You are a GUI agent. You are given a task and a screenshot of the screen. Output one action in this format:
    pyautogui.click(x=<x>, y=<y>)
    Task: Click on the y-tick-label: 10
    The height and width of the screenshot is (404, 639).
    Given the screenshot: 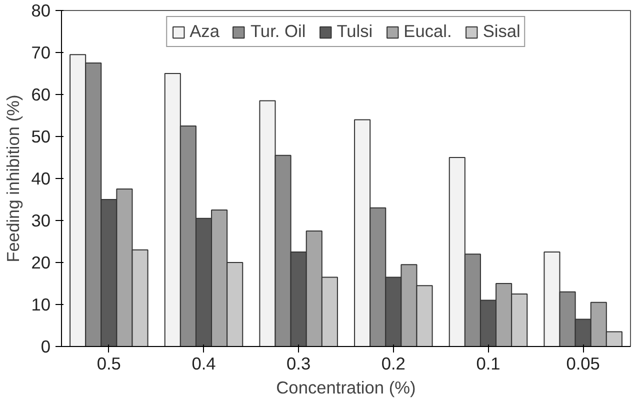 What is the action you would take?
    pyautogui.click(x=41, y=304)
    